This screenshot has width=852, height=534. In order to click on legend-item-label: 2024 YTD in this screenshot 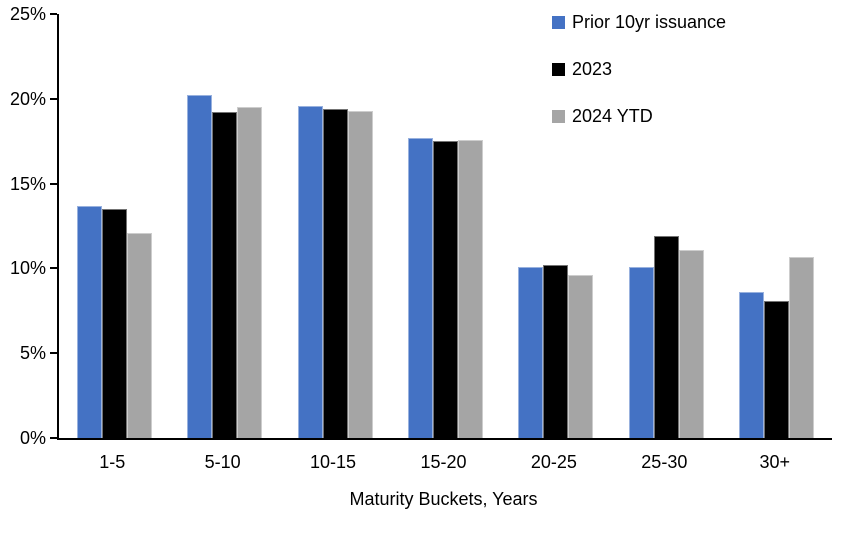, I will do `click(612, 116)`.